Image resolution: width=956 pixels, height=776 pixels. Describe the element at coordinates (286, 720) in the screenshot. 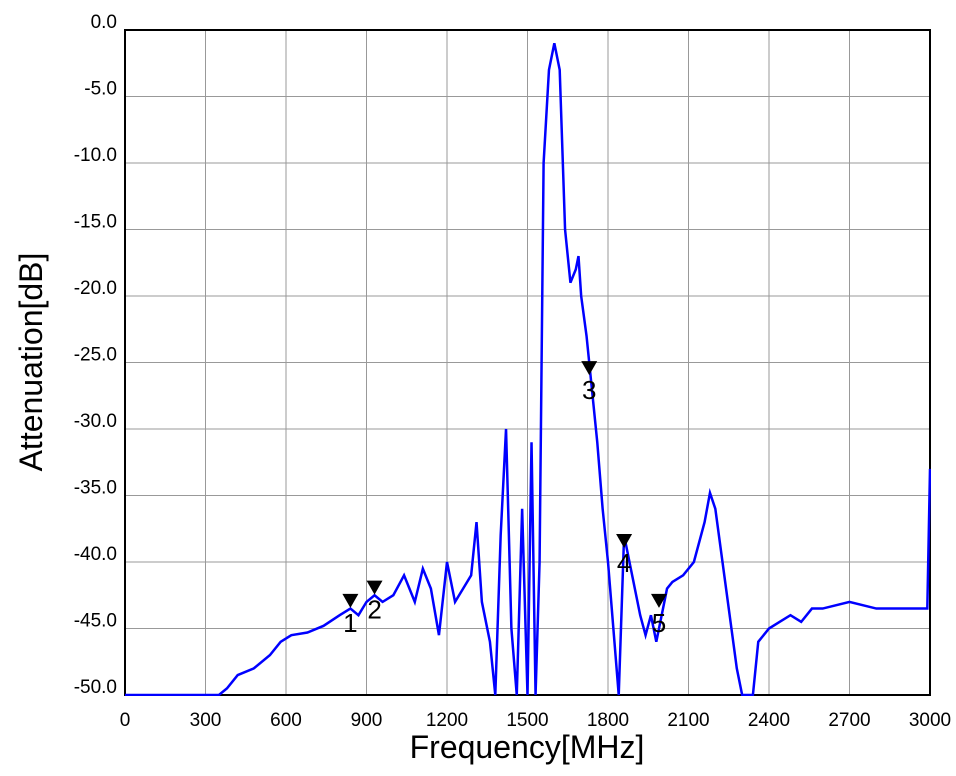

I see `x-tick-label: 600` at that location.